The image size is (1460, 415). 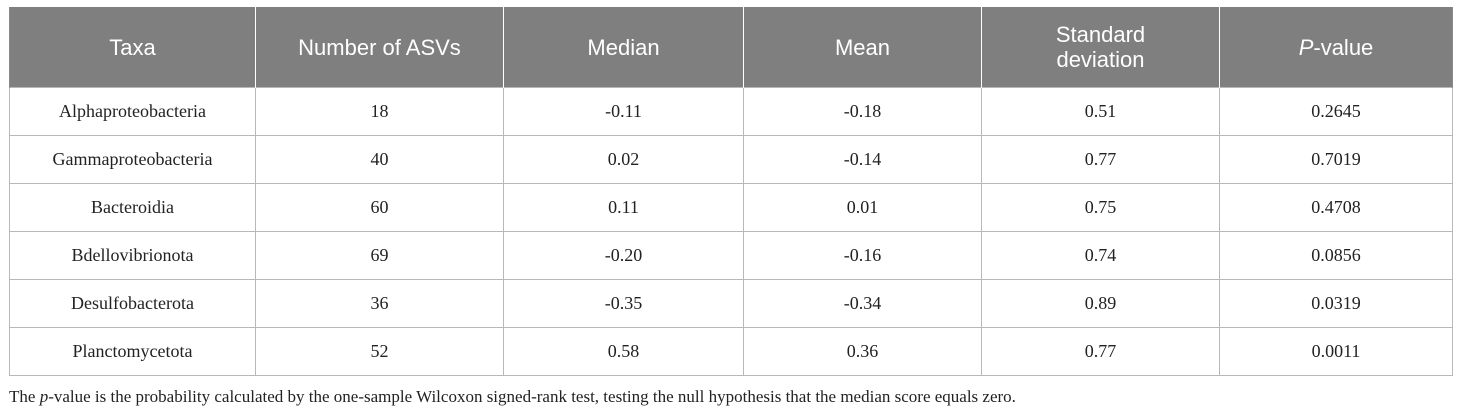 What do you see at coordinates (862, 207) in the screenshot?
I see `cell-mean: 0.01` at bounding box center [862, 207].